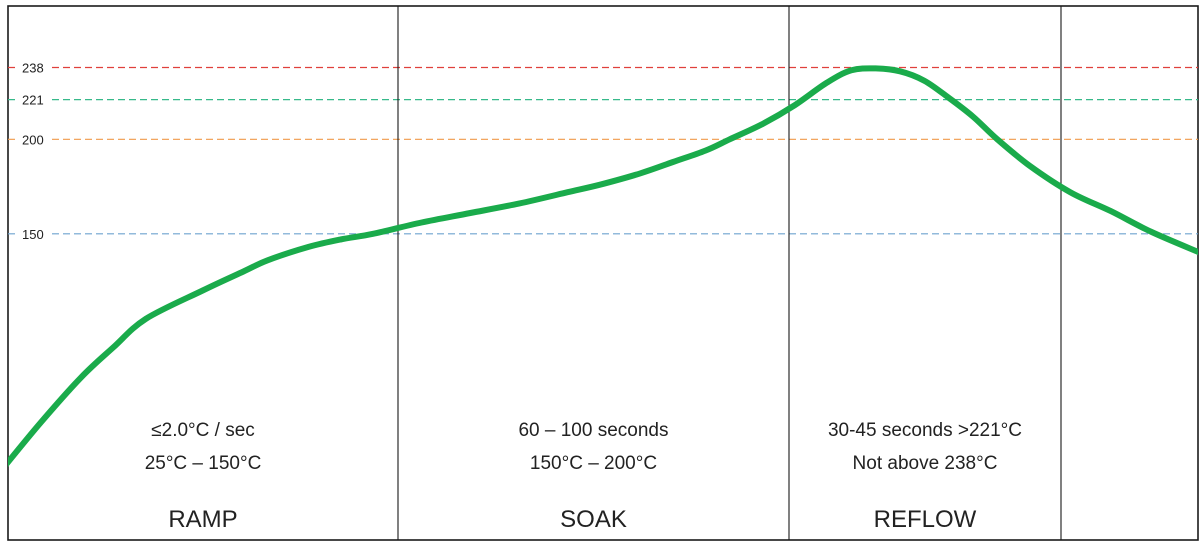 Image resolution: width=1200 pixels, height=542 pixels. I want to click on y-tick-label: 221, so click(33, 100).